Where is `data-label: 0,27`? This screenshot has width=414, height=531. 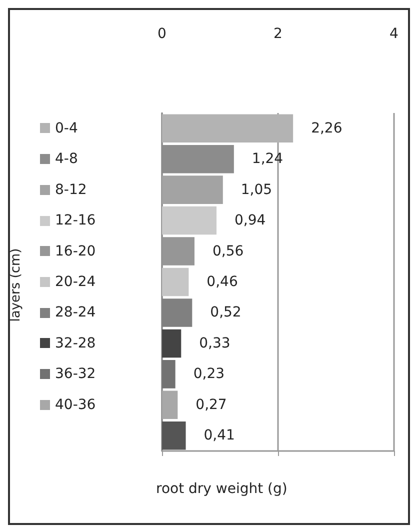 data-label: 0,27 is located at coordinates (211, 404).